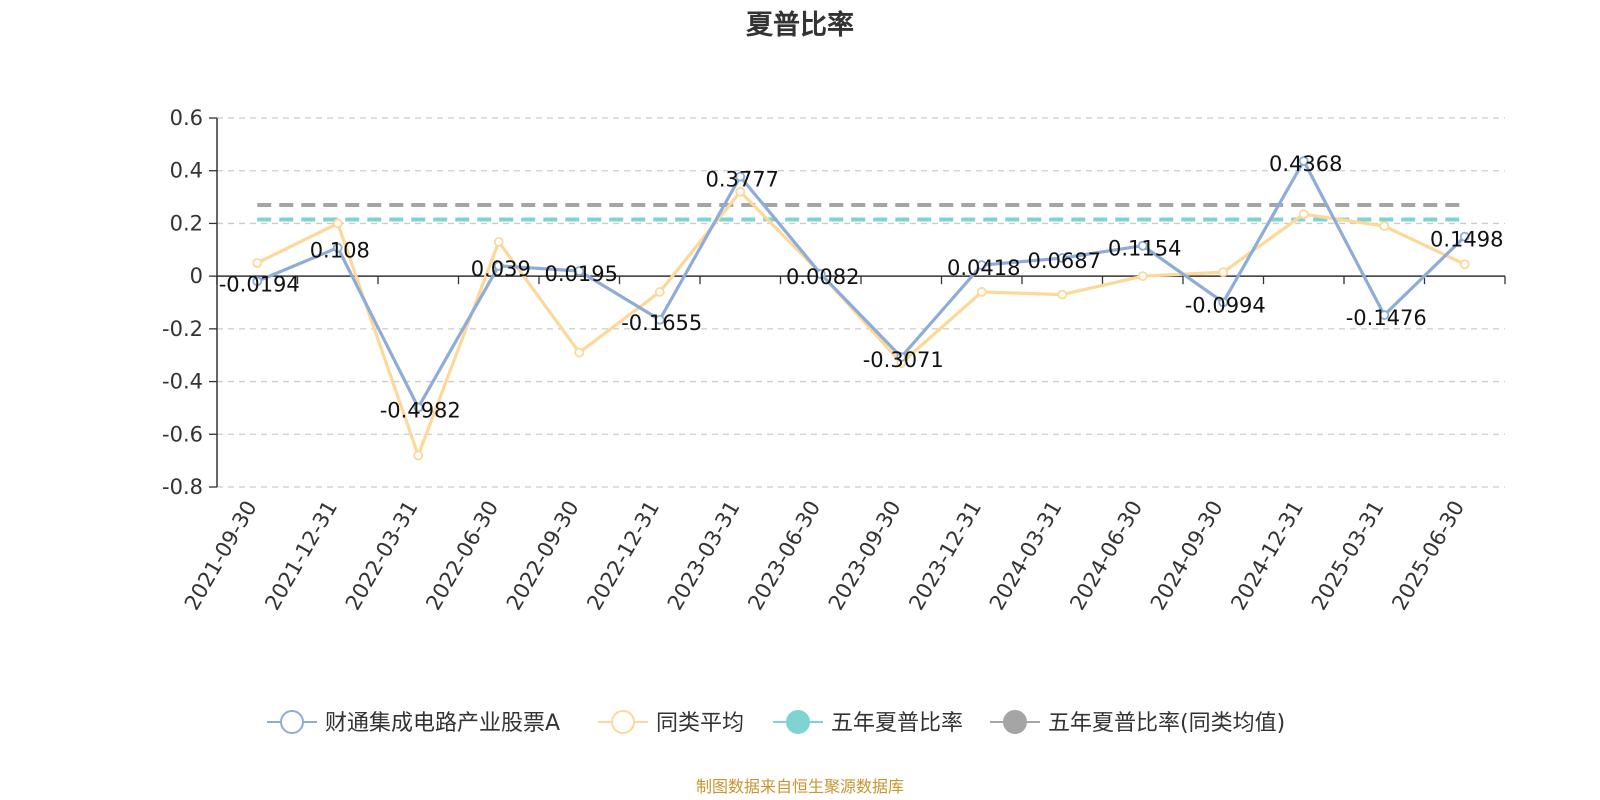 The height and width of the screenshot is (800, 1600). I want to click on data-label: 0.0082, so click(822, 277).